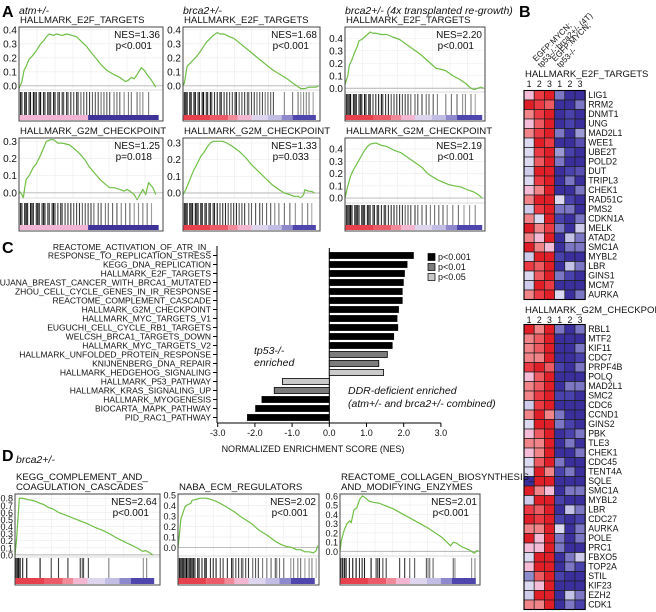  Describe the element at coordinates (313, 449) in the screenshot. I see `x-axis-title: NORMALIZED ENRICHMENT SCORE (NES)` at that location.